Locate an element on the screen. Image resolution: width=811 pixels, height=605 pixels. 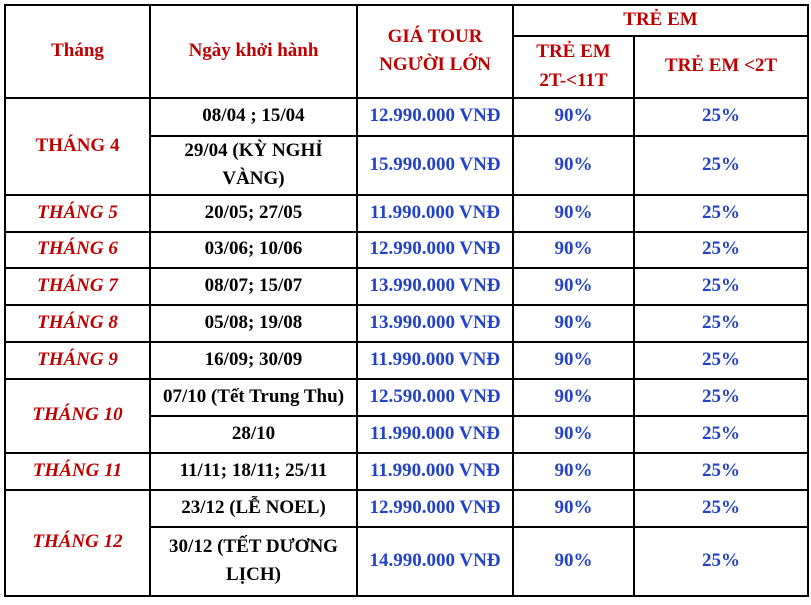
column-header-children-under2: TRẺ EM <2T is located at coordinates (721, 66).